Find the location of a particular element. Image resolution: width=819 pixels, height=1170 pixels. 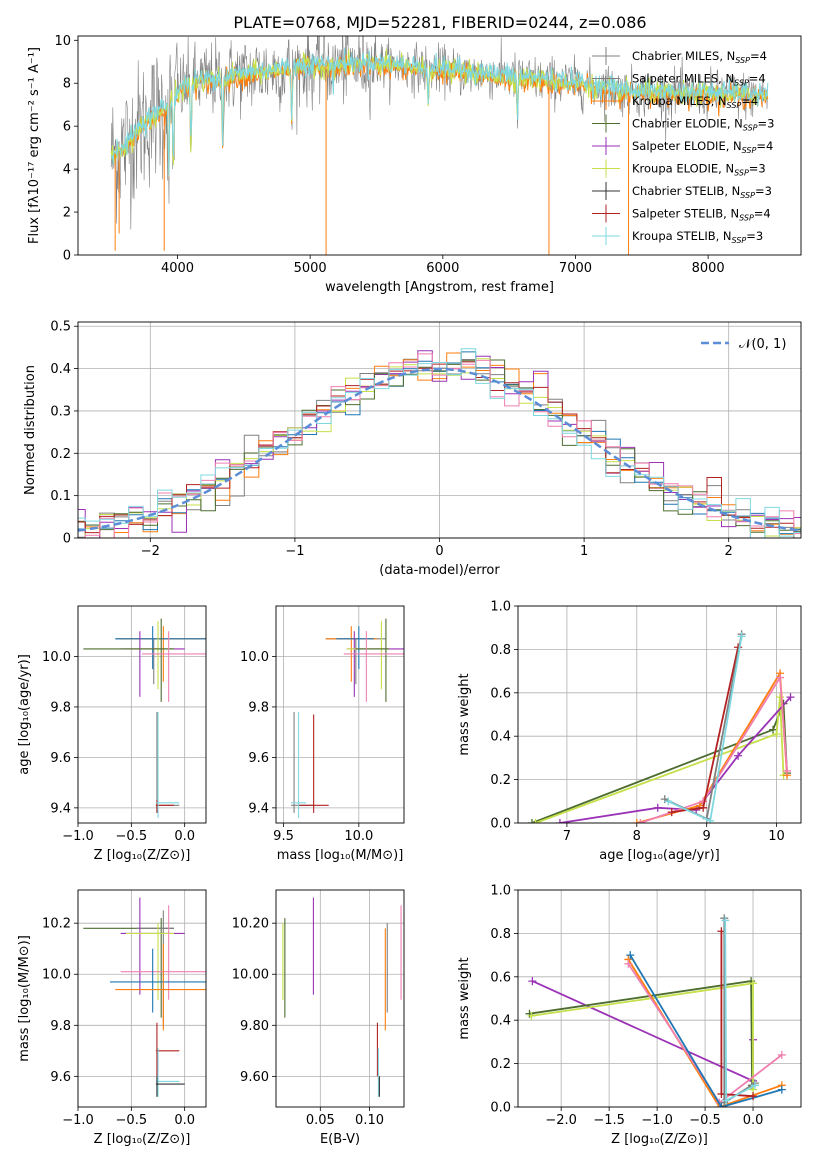

y-tick-label: 6 is located at coordinates (67, 127).